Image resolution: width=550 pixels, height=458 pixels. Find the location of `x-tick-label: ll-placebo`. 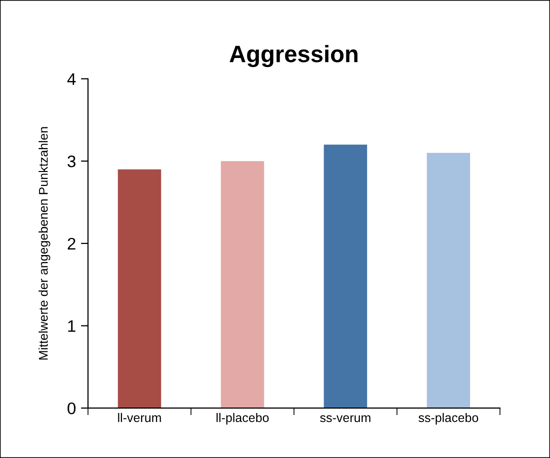

x-tick-label: ll-placebo is located at coordinates (242, 418).